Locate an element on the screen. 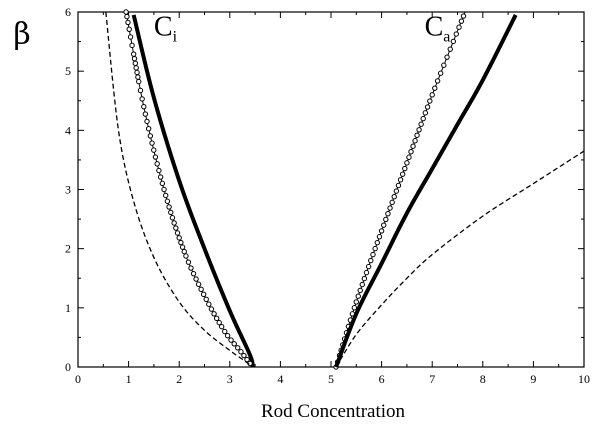  x-tick-label: 6 is located at coordinates (382, 379).